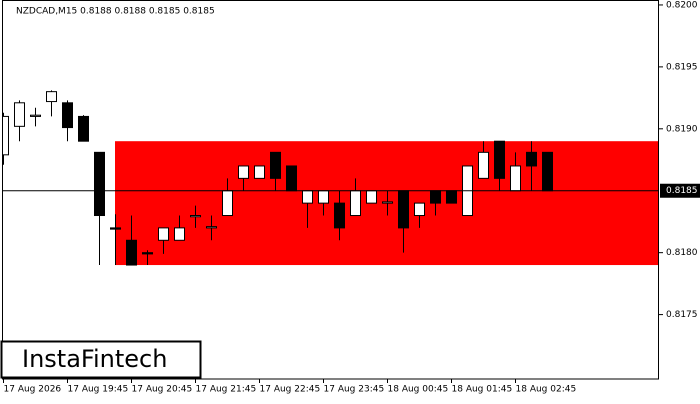 The width and height of the screenshot is (700, 404). Describe the element at coordinates (418, 390) in the screenshot. I see `x-tick-label: 18 Aug 00:45` at that location.